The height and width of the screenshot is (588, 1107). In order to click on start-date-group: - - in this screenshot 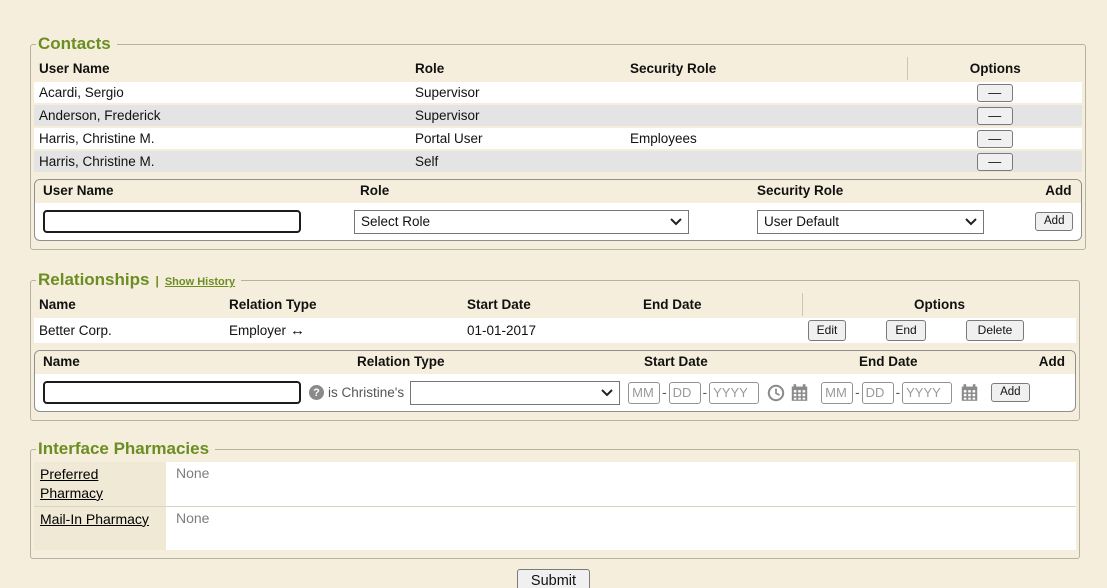, I will do `click(718, 392)`.